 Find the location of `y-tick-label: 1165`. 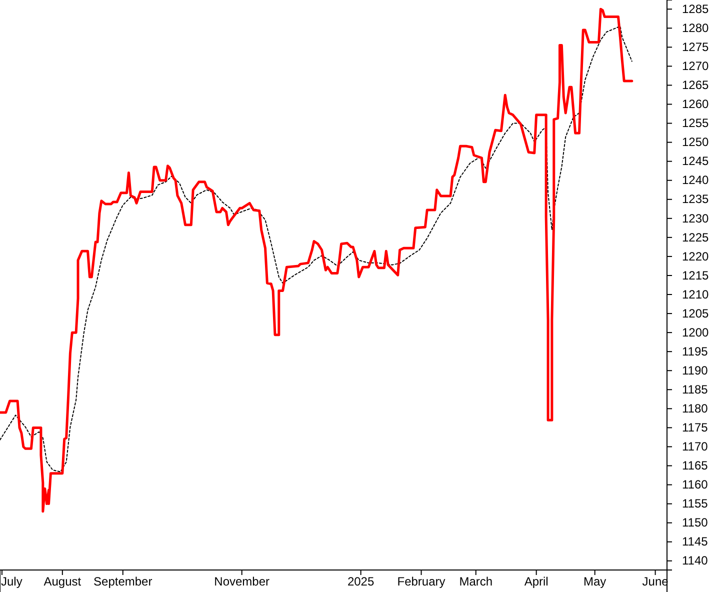

y-tick-label: 1165 is located at coordinates (695, 465).